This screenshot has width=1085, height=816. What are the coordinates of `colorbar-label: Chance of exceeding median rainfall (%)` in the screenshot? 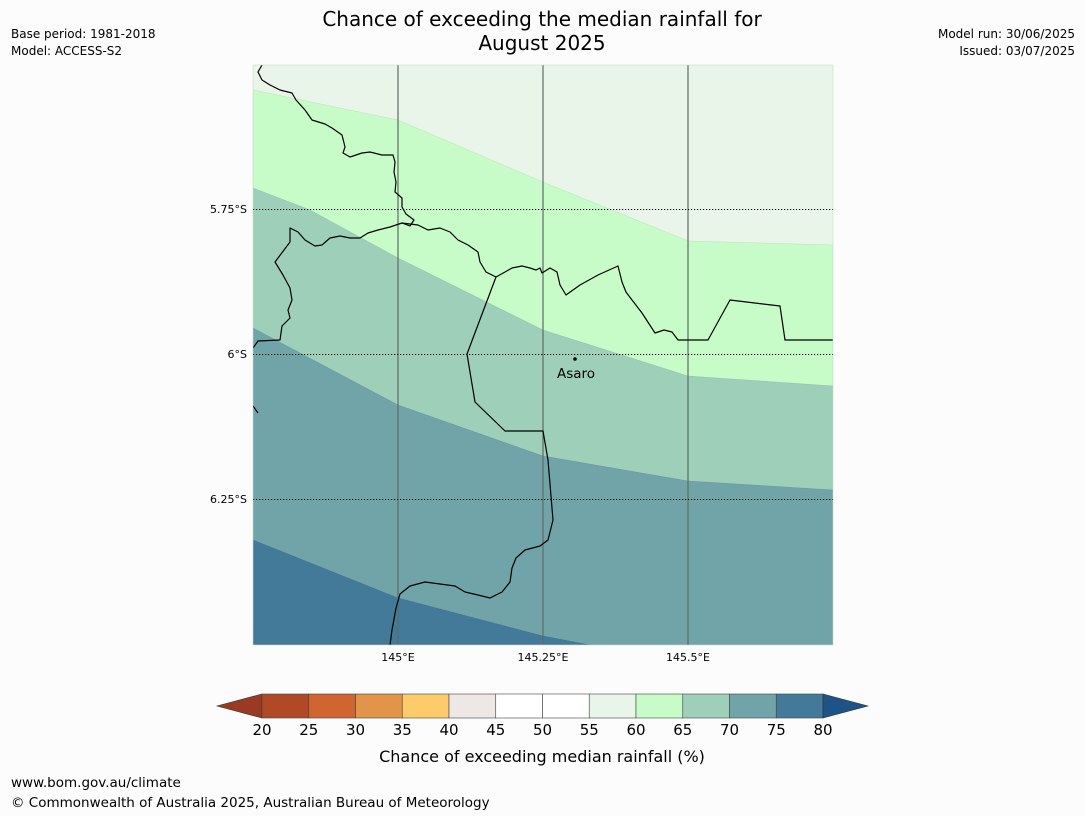 It's located at (542, 756).